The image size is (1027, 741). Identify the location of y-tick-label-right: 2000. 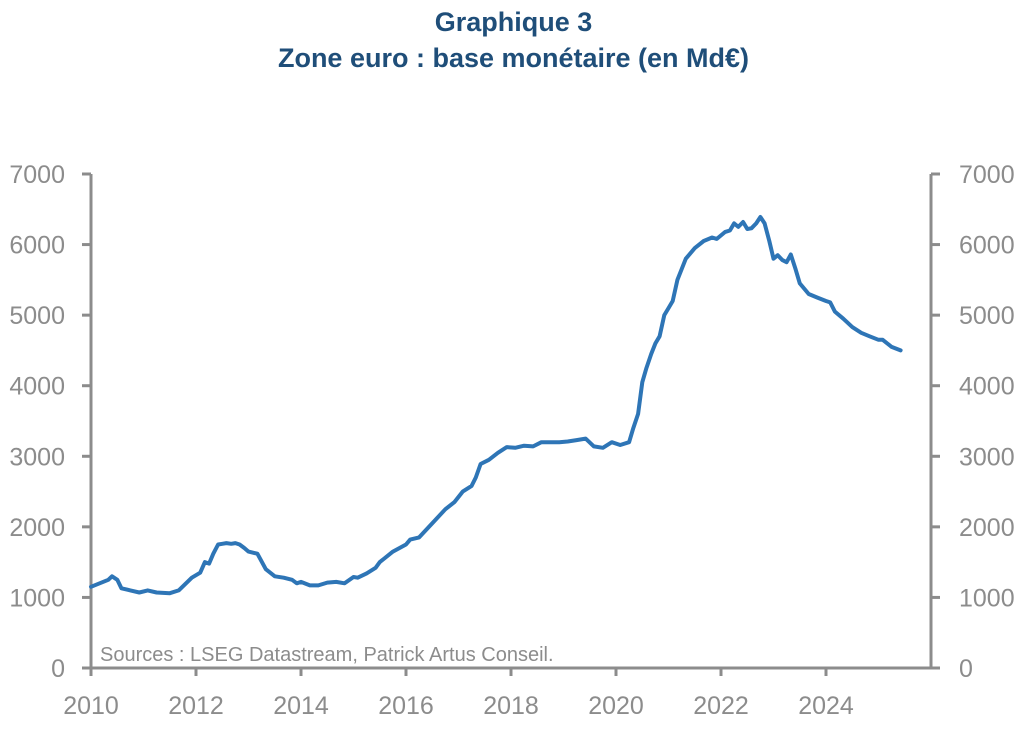
(987, 528).